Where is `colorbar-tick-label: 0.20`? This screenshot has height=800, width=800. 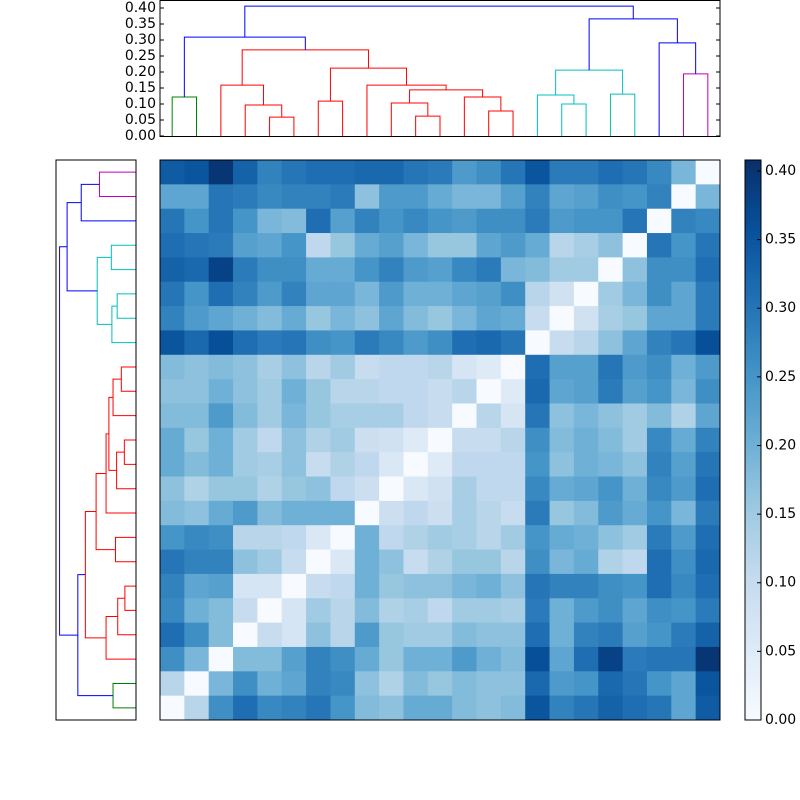
colorbar-tick-label: 0.20 is located at coordinates (780, 445).